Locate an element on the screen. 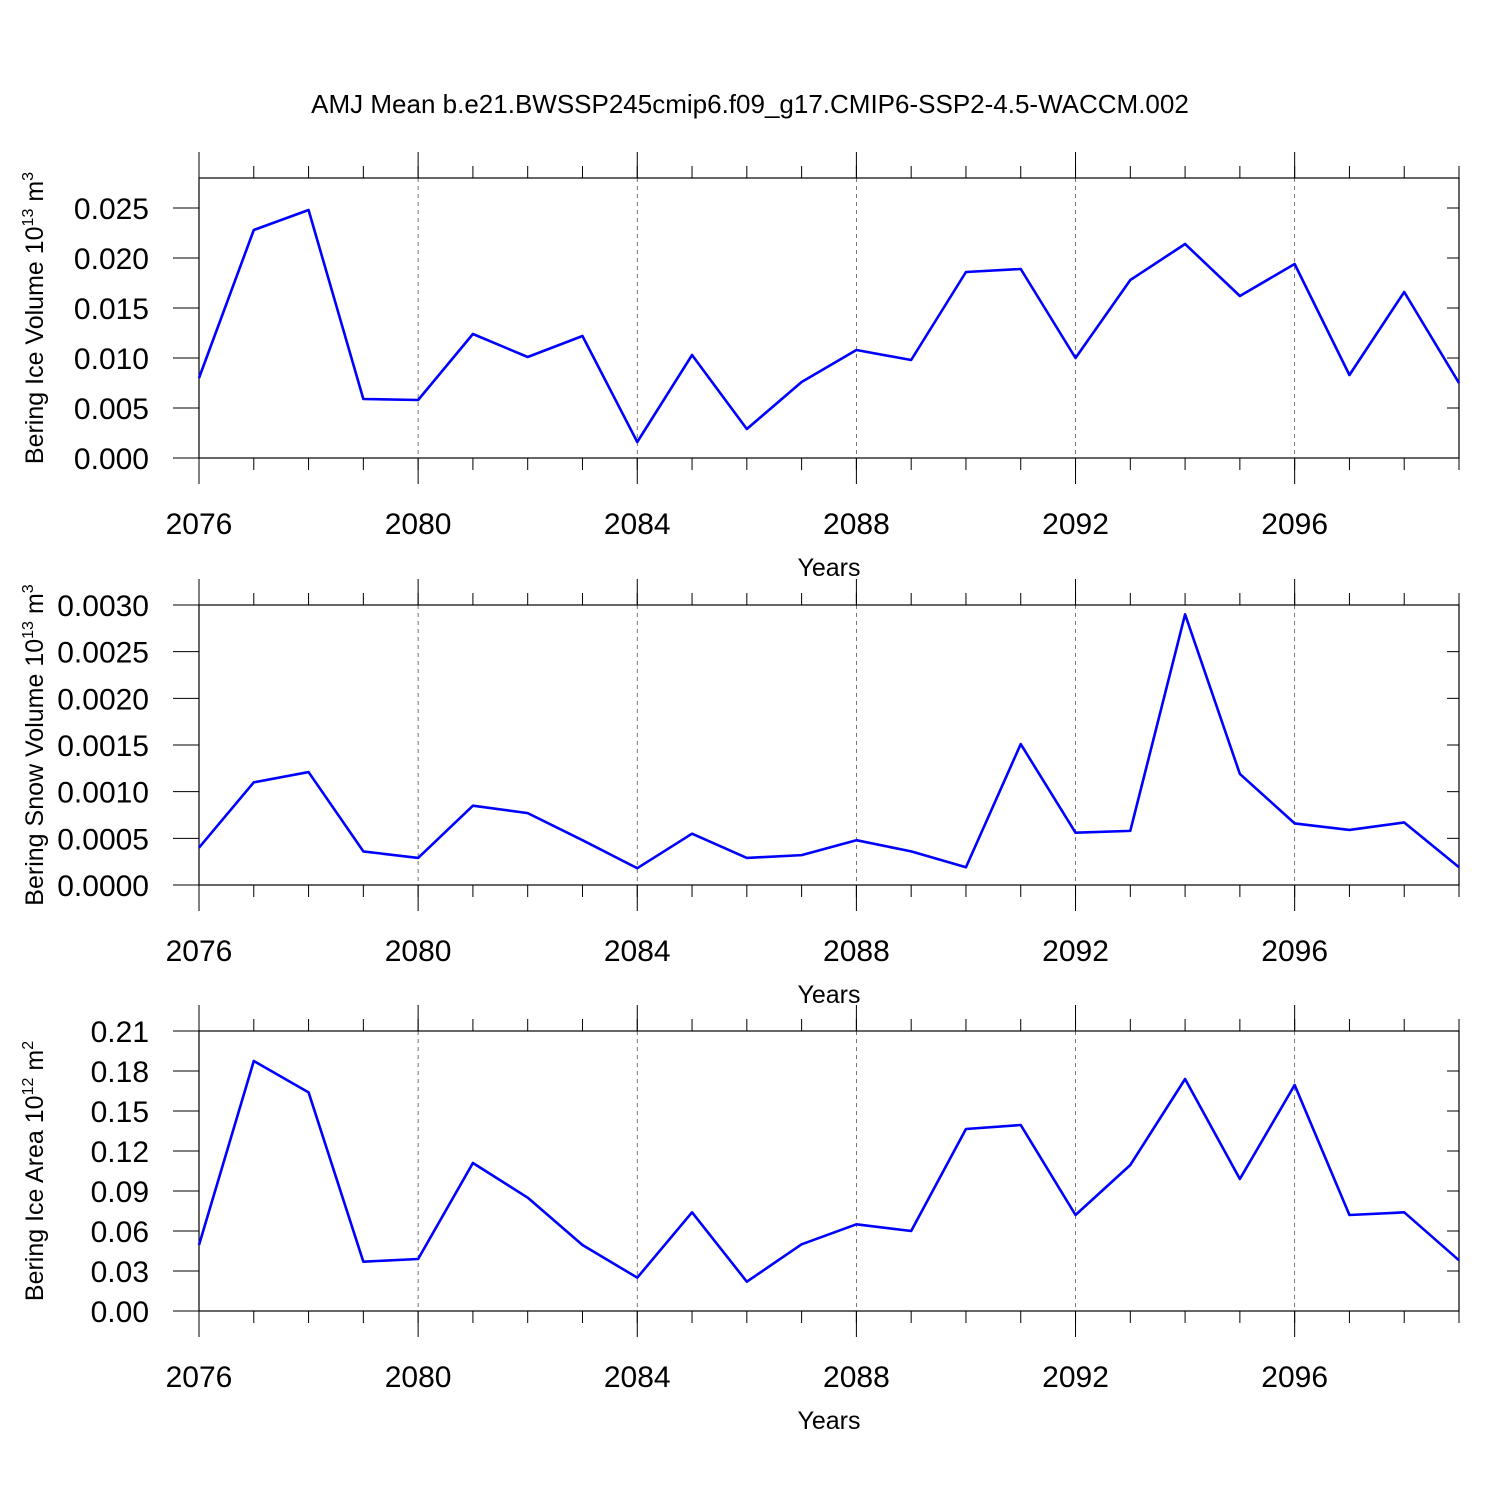  y-tick-label: 0.020 is located at coordinates (111, 259).